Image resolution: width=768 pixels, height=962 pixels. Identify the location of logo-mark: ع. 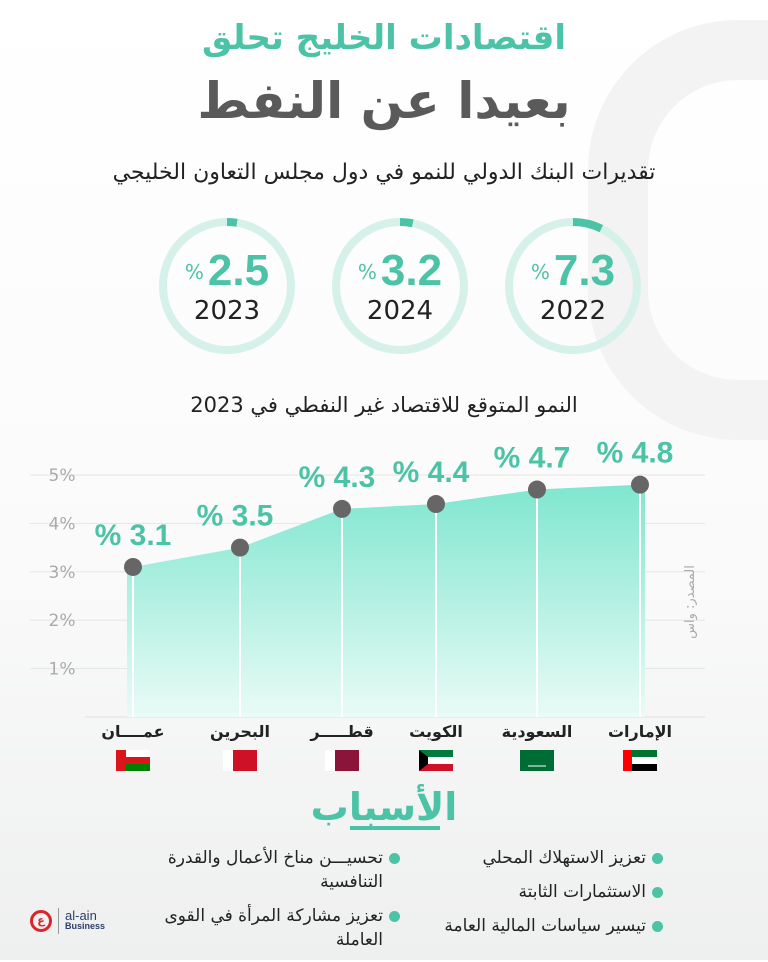
(41, 921).